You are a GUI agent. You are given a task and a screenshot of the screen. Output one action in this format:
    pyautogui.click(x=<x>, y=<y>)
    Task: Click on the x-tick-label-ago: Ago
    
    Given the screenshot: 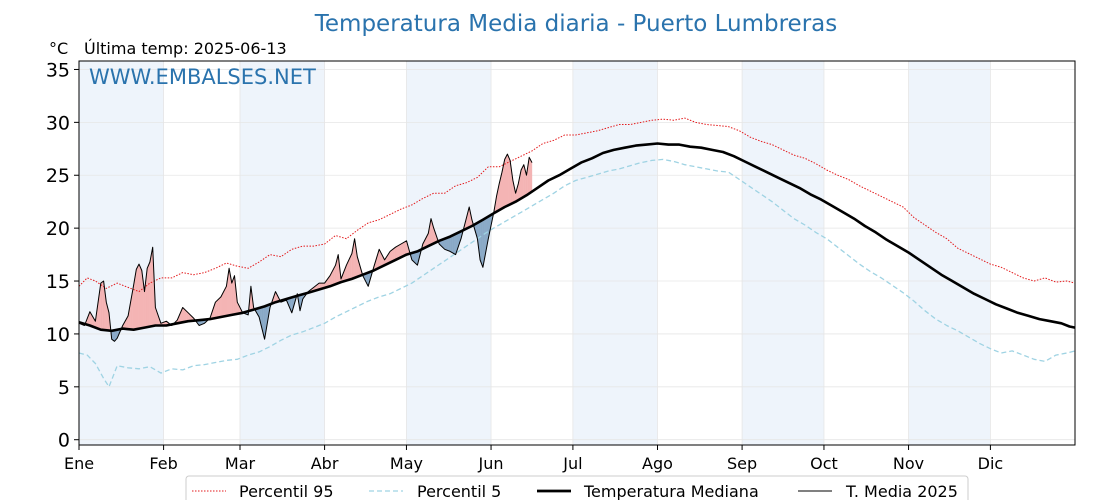 What is the action you would take?
    pyautogui.click(x=657, y=463)
    